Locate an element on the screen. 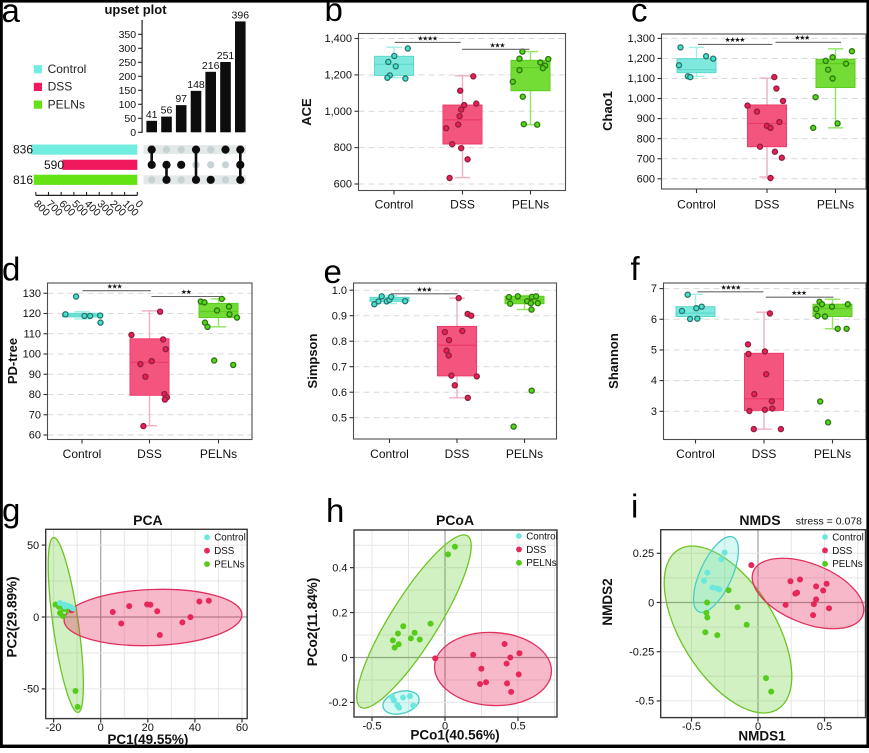  svg-text: 120 is located at coordinates (32, 314).